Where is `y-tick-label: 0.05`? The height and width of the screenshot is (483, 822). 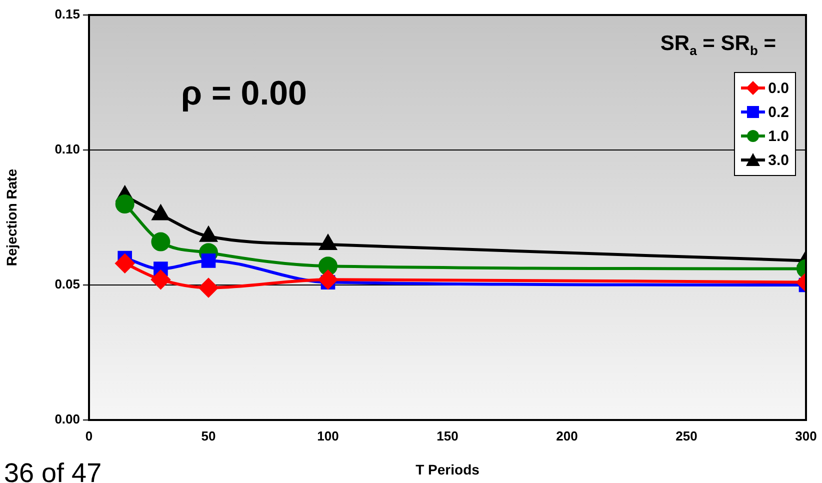
y-tick-label: 0.05 is located at coordinates (67, 284).